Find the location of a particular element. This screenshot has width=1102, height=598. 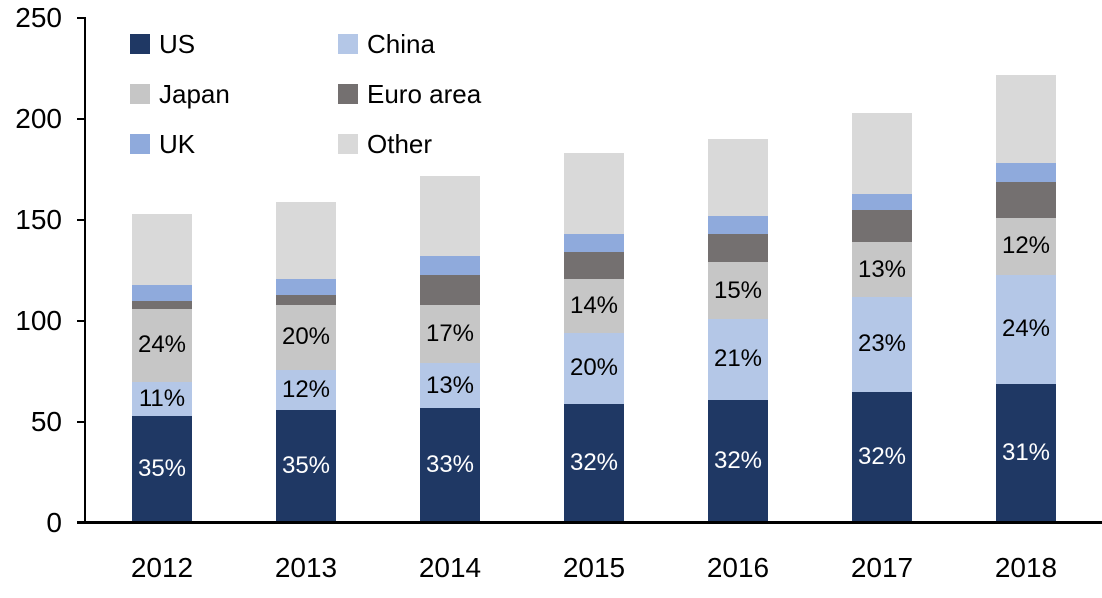

bar-segment-japan: 17% is located at coordinates (450, 334).